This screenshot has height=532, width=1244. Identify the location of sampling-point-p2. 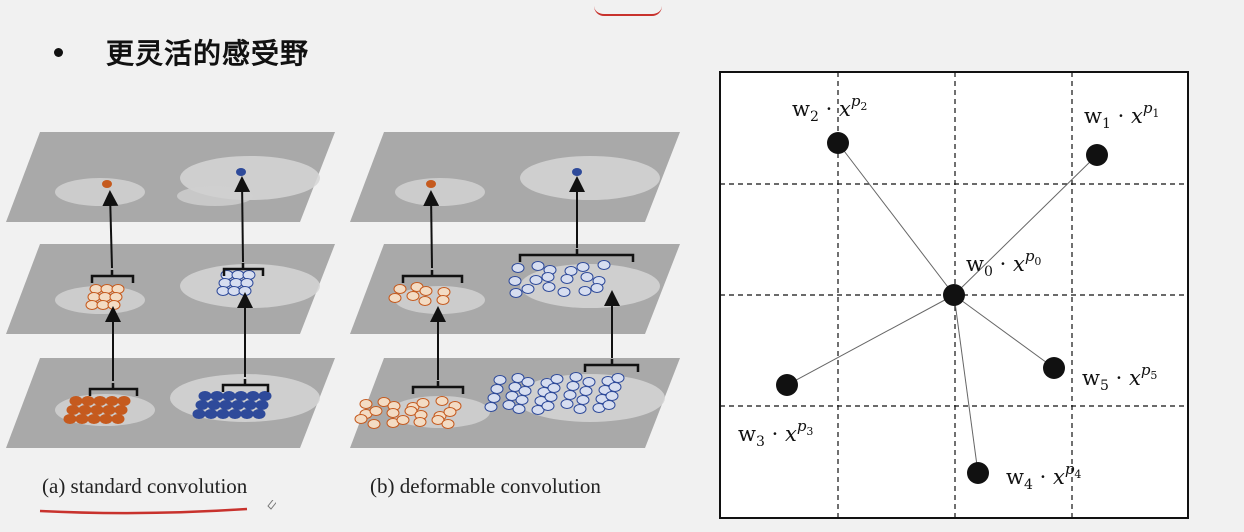
(838, 143).